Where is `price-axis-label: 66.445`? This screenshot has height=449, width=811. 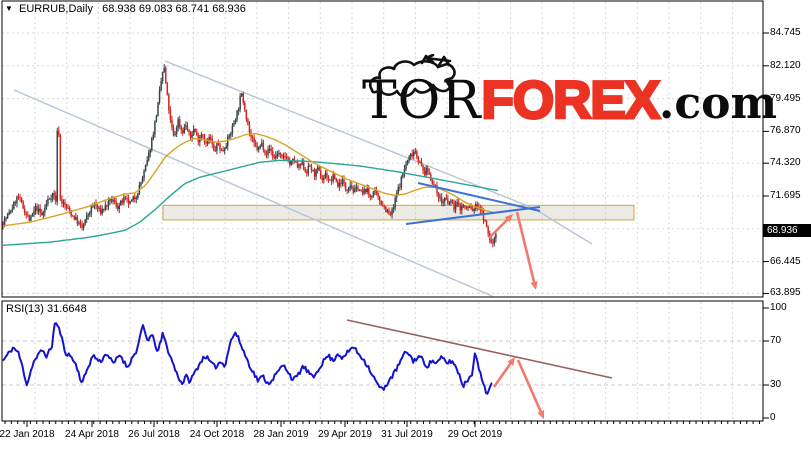
price-axis-label: 66.445 is located at coordinates (785, 261).